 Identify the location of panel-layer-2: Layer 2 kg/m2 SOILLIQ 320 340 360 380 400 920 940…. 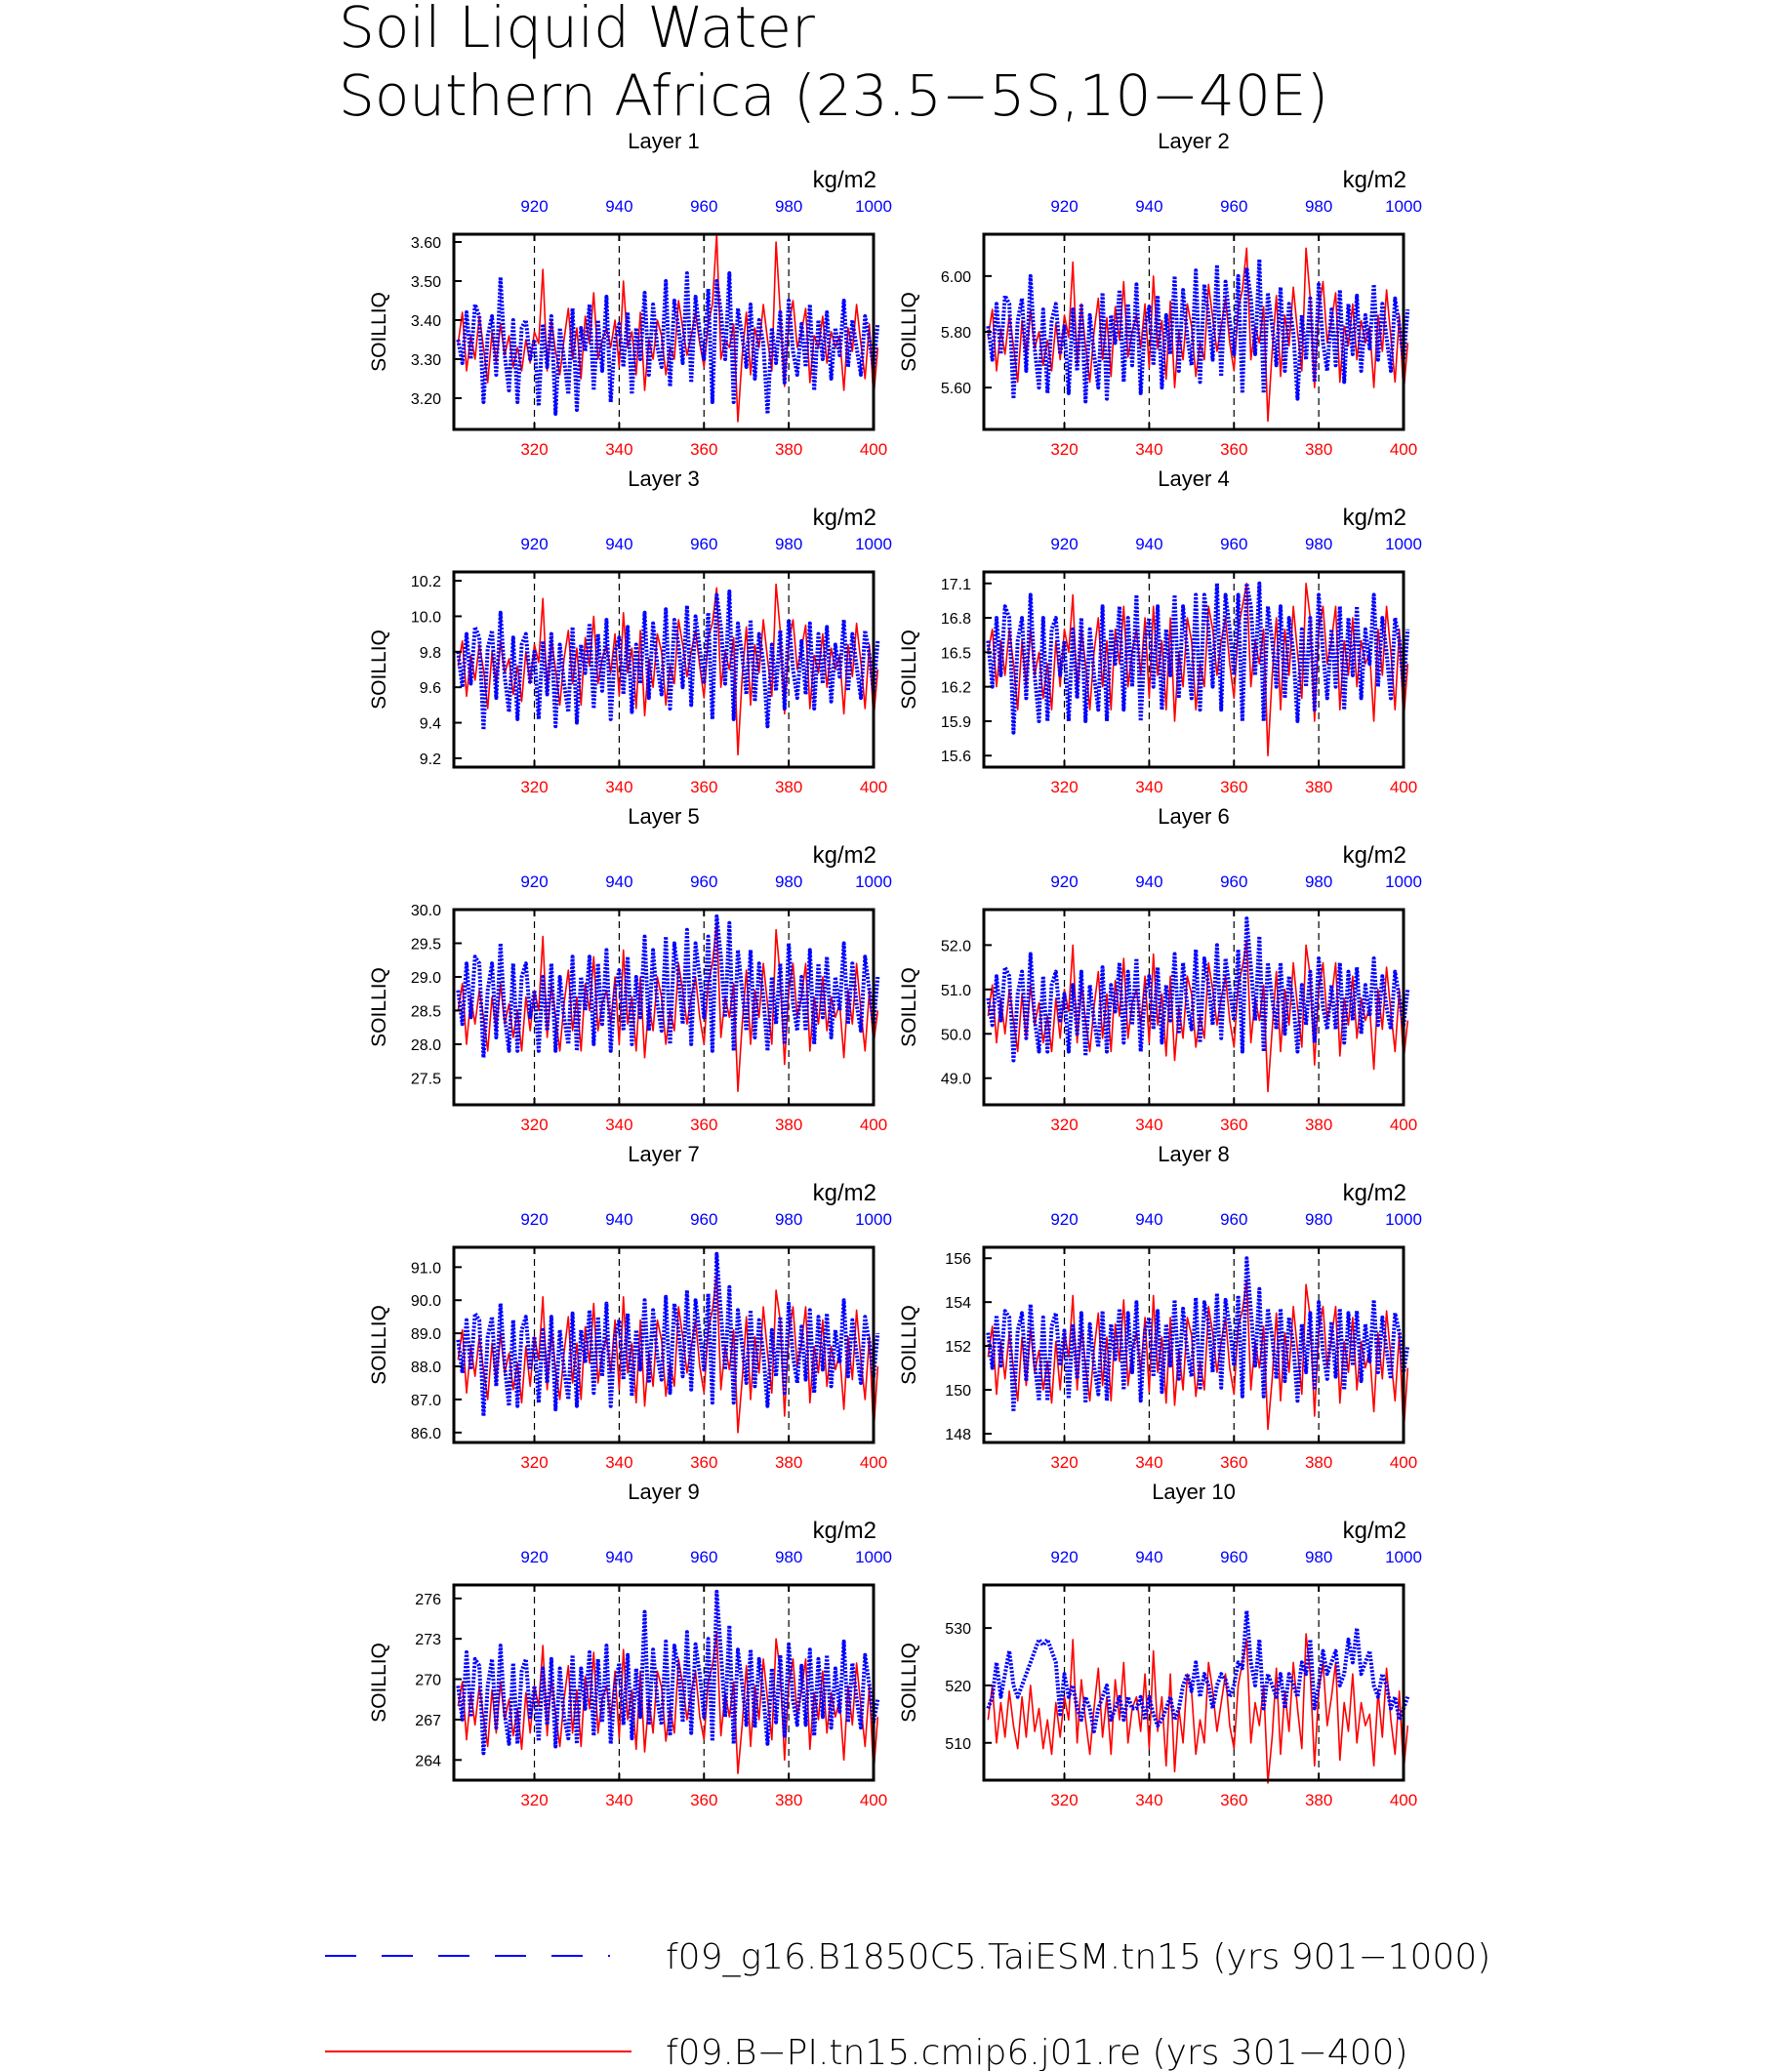
(1160, 294).